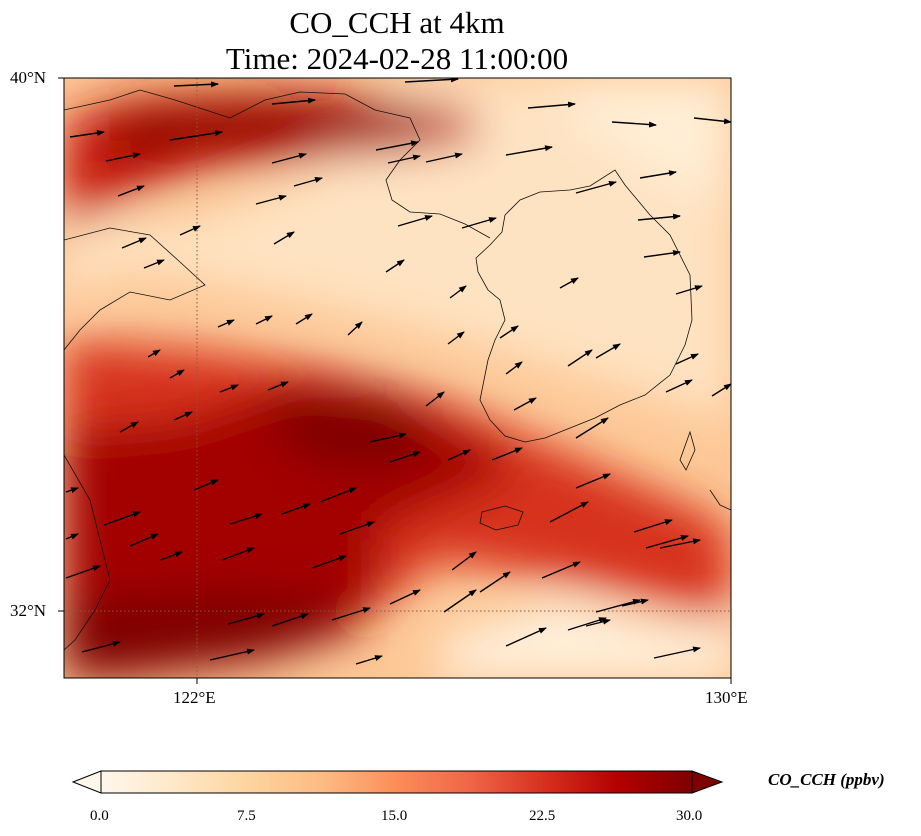 The image size is (921, 836). I want to click on china-north-coastline, so click(277, 164).